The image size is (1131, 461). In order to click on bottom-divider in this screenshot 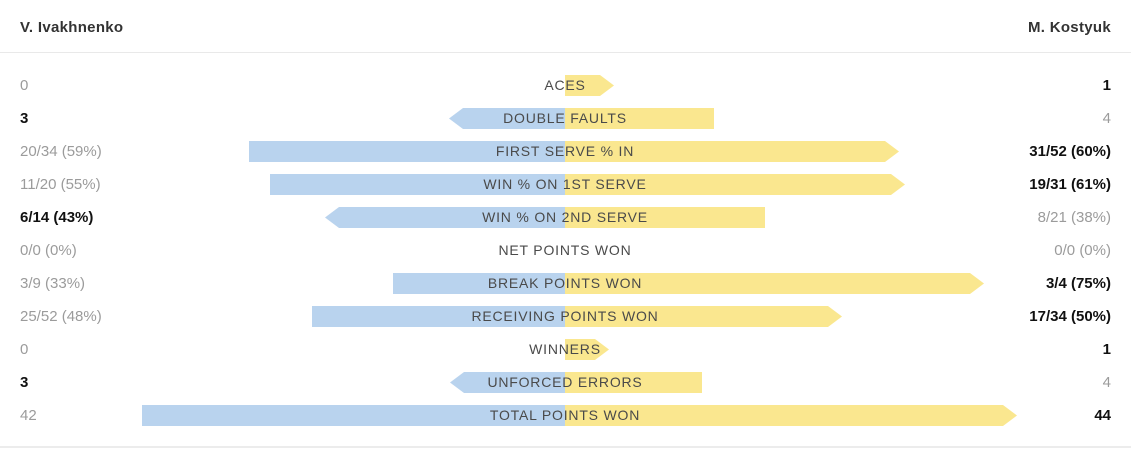, I will do `click(565, 447)`.